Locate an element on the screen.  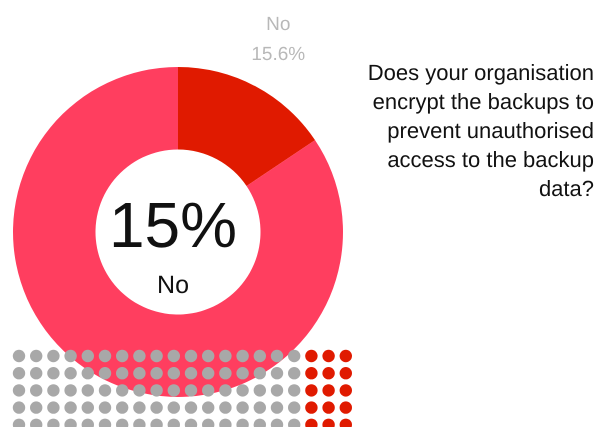
donut-slice is located at coordinates (247, 126).